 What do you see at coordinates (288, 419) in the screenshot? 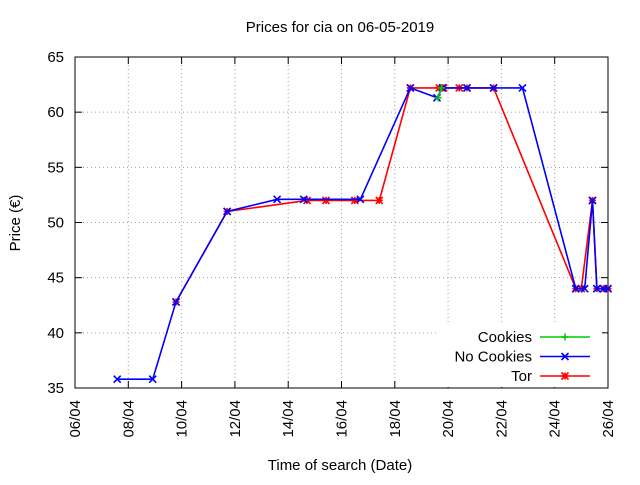
I see `x-tick-label: 14/04` at bounding box center [288, 419].